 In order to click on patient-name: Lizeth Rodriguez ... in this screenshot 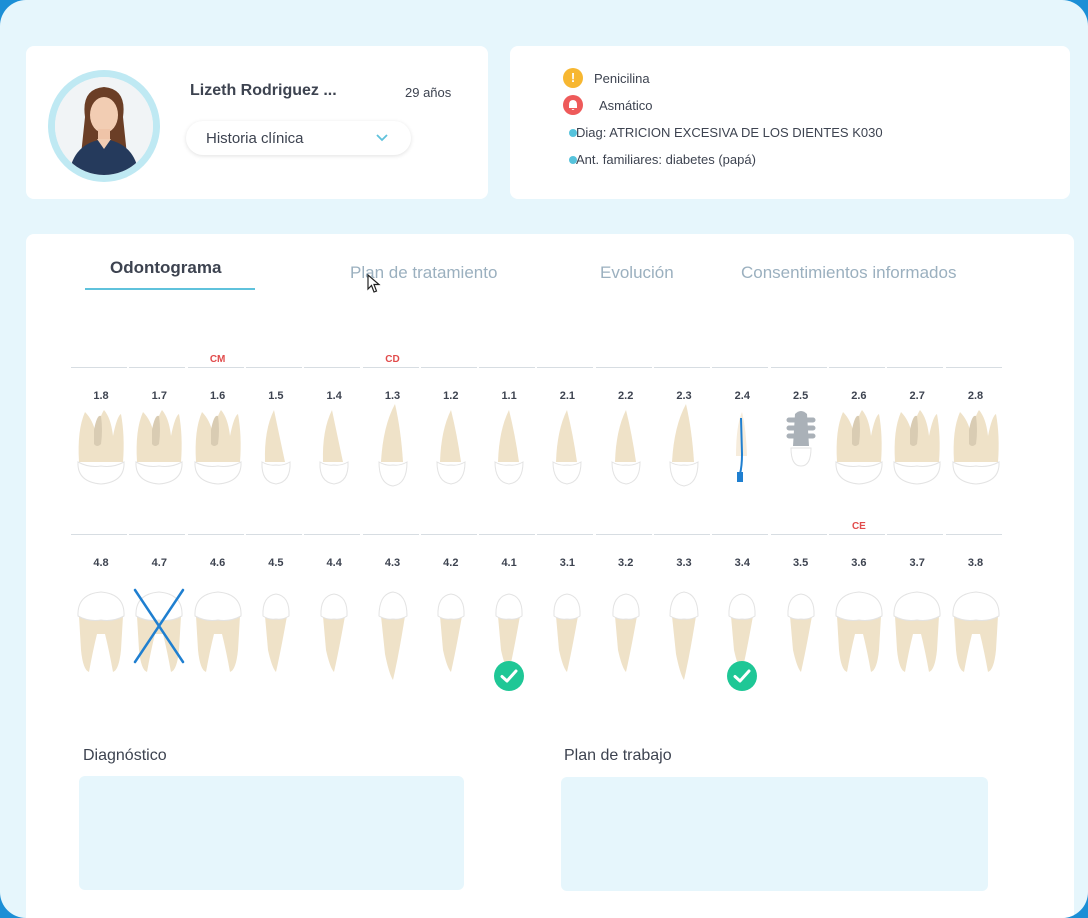, I will do `click(263, 90)`.